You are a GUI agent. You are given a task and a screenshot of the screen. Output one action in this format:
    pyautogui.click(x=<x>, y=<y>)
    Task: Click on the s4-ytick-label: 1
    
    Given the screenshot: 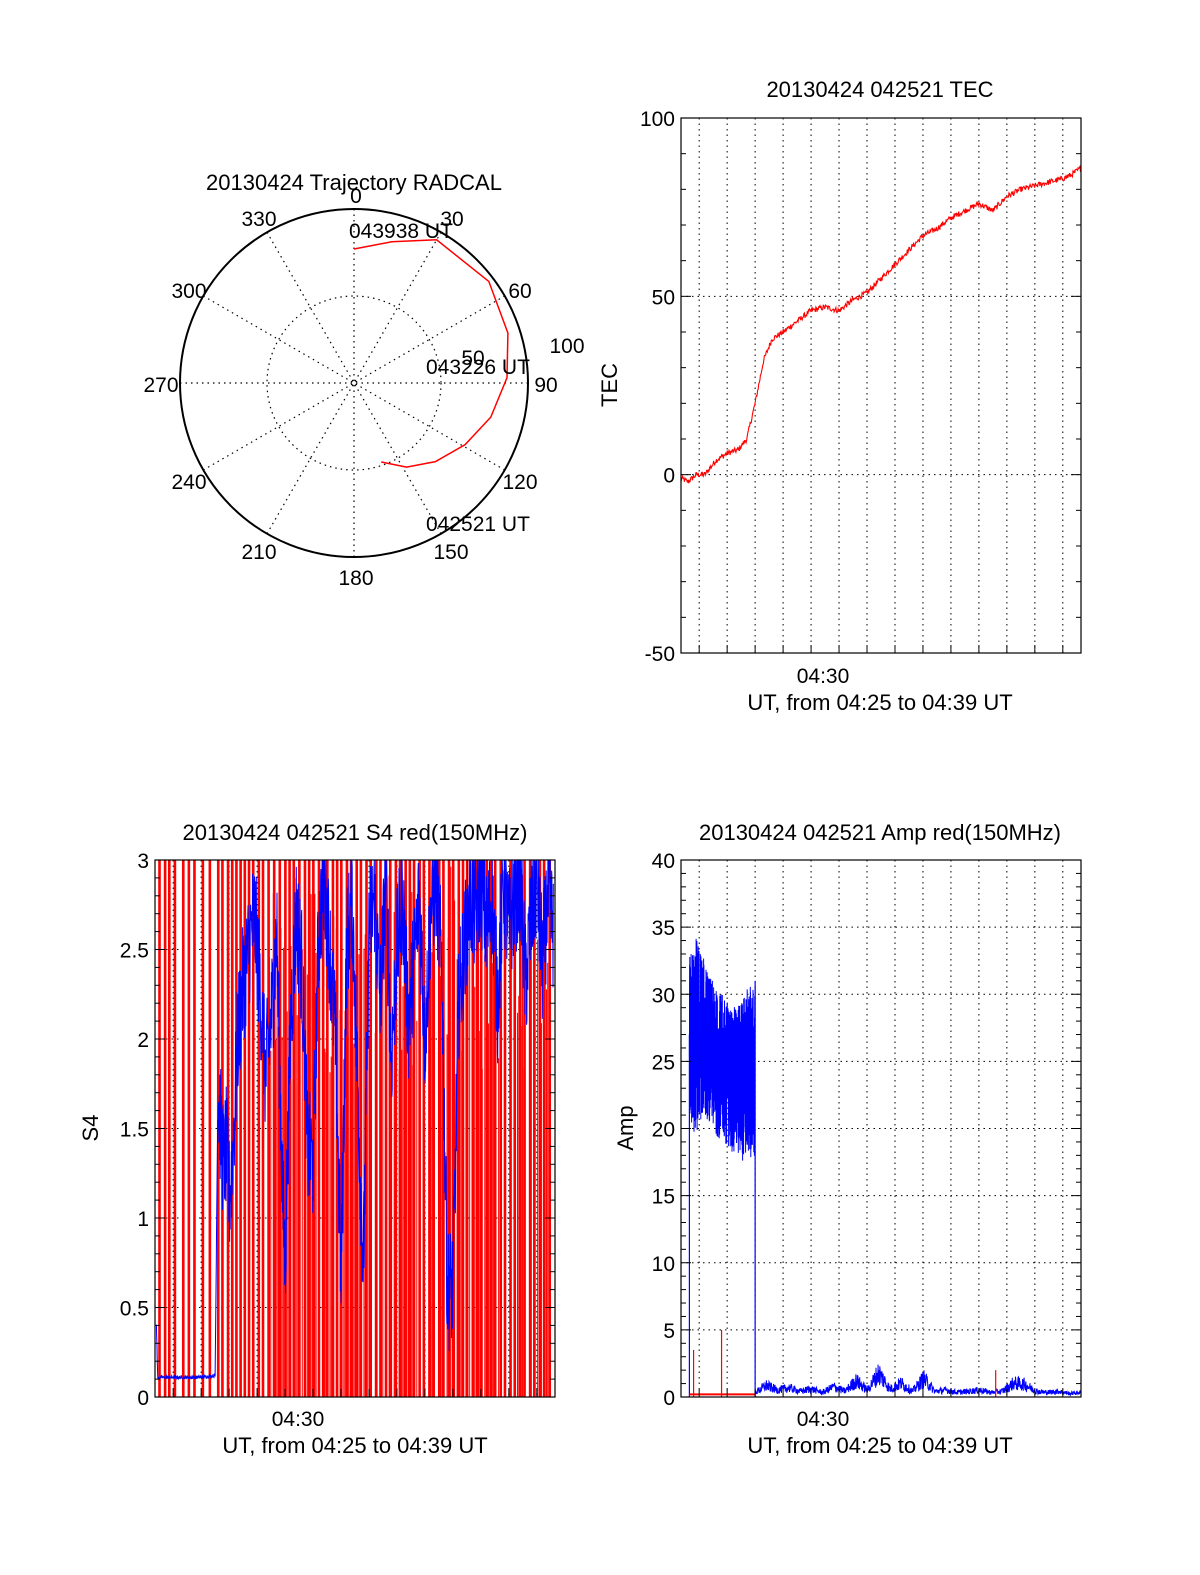 What is the action you would take?
    pyautogui.click(x=143, y=1219)
    